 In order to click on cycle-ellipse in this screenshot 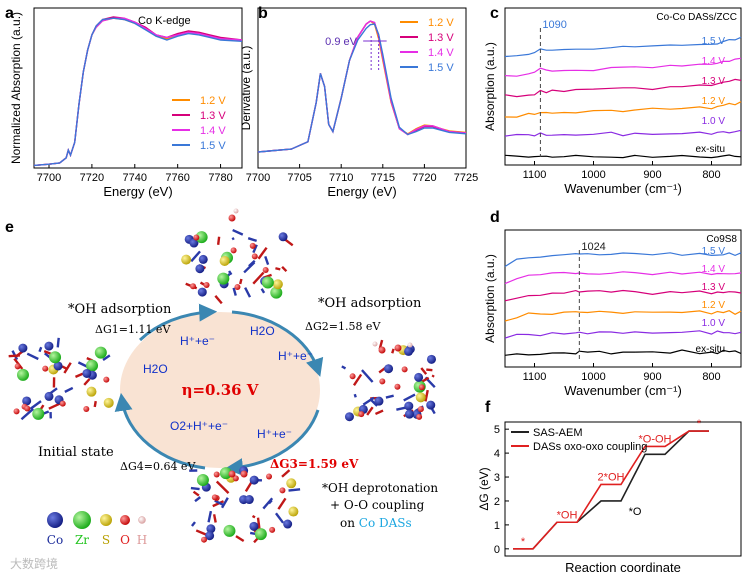, I will do `click(220, 390)`.